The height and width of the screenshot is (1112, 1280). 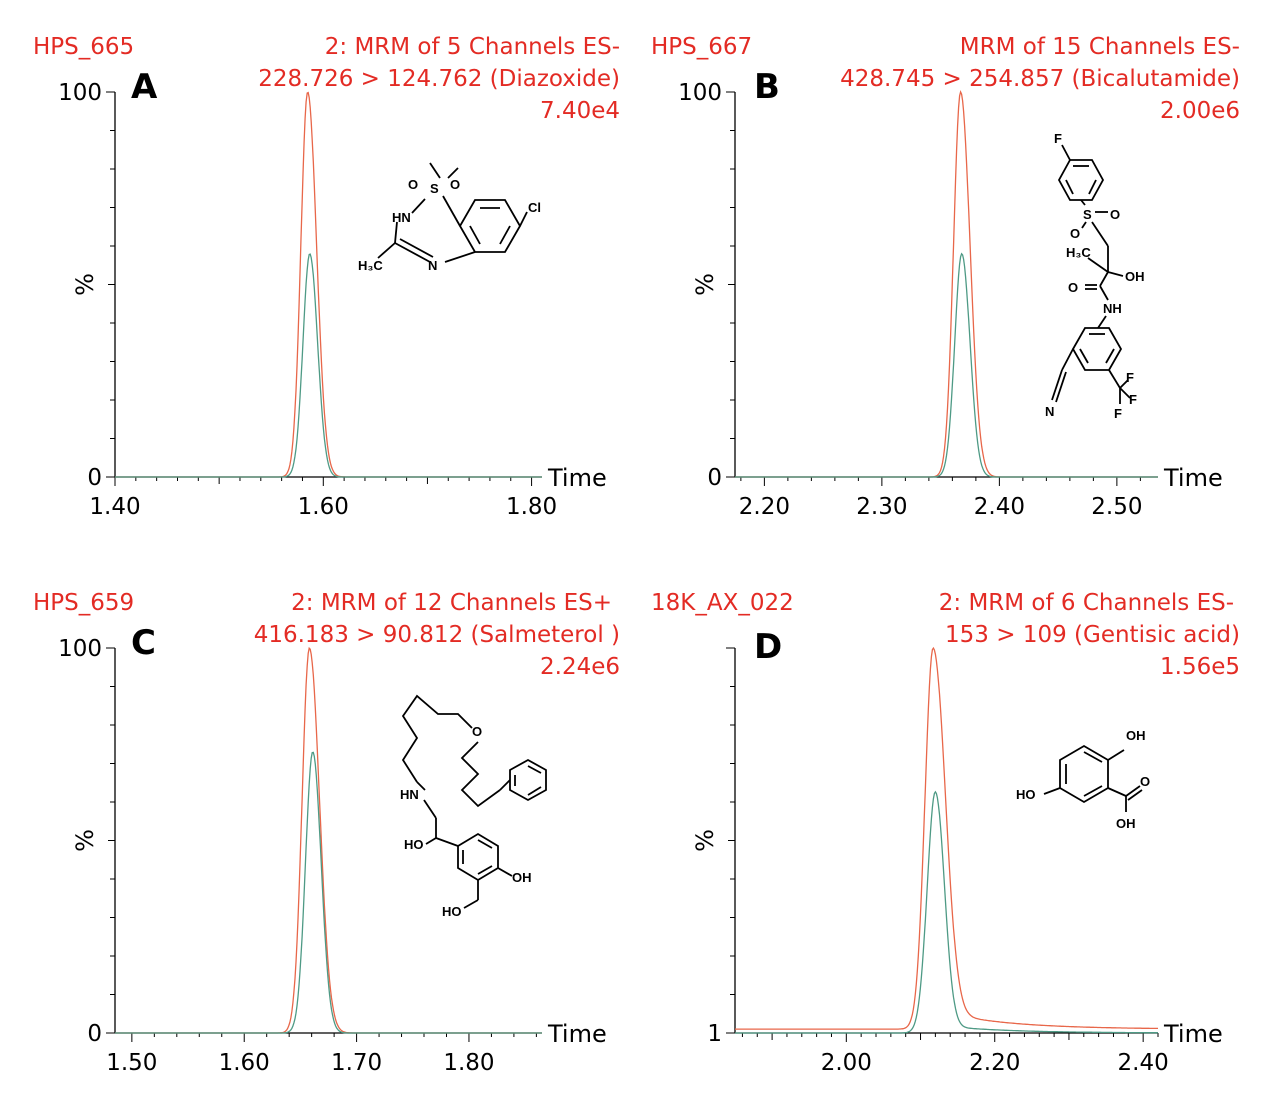 I want to click on transition-label: 428.745 > 254.857 (Bicalutamide), so click(x=1040, y=79).